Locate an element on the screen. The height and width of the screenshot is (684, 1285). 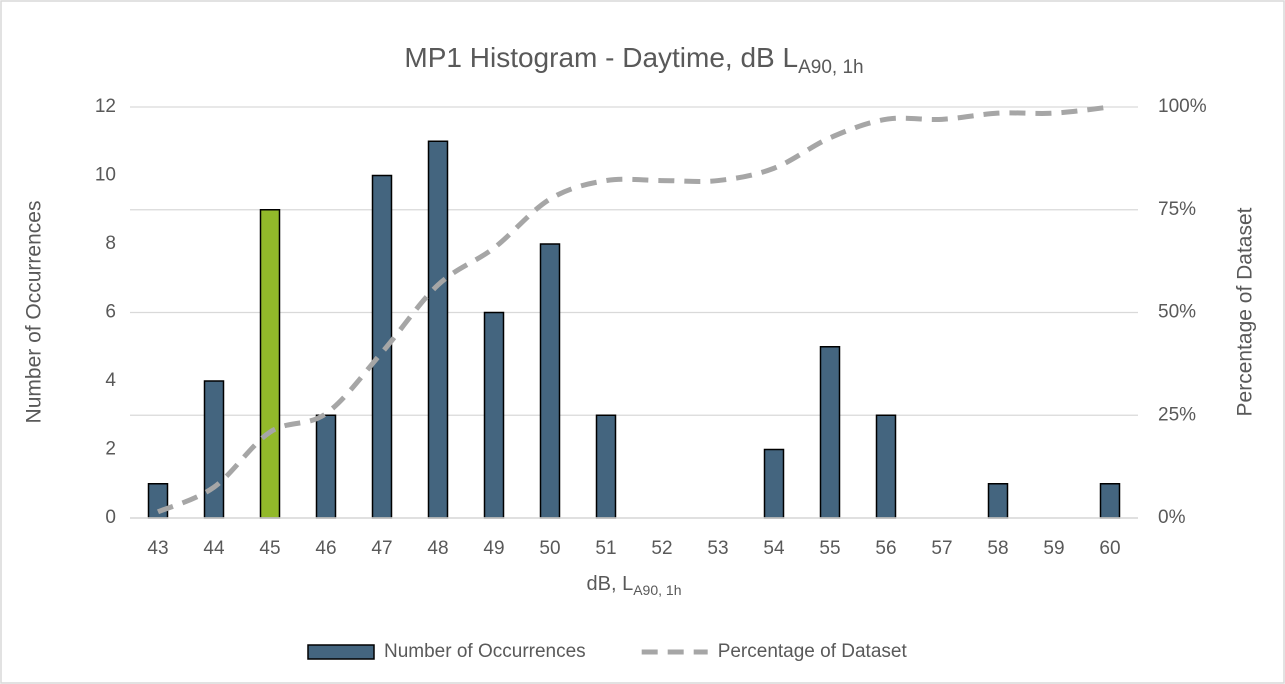
x-axis-label: dB, LA90, 1h is located at coordinates (634, 585).